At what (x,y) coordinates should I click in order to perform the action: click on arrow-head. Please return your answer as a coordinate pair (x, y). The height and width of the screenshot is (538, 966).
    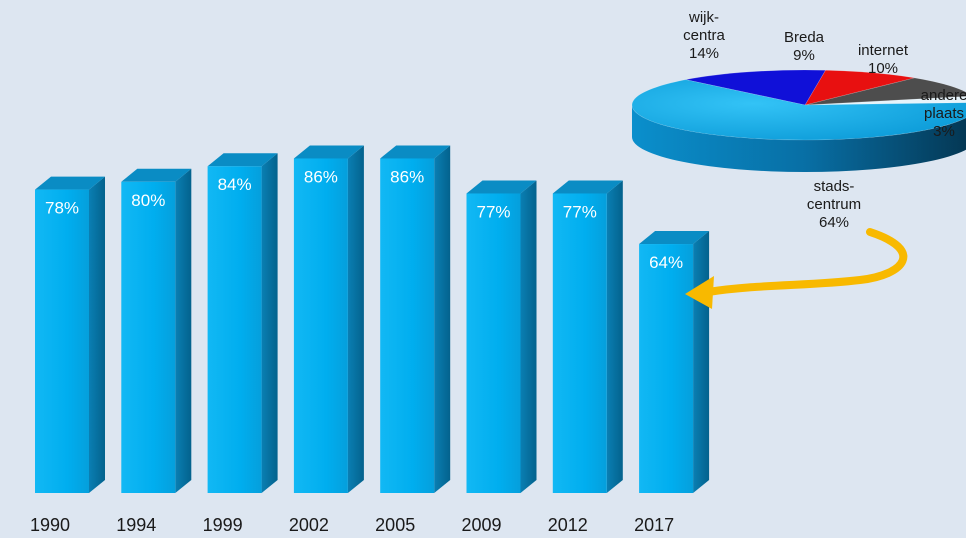
    Looking at the image, I should click on (699, 292).